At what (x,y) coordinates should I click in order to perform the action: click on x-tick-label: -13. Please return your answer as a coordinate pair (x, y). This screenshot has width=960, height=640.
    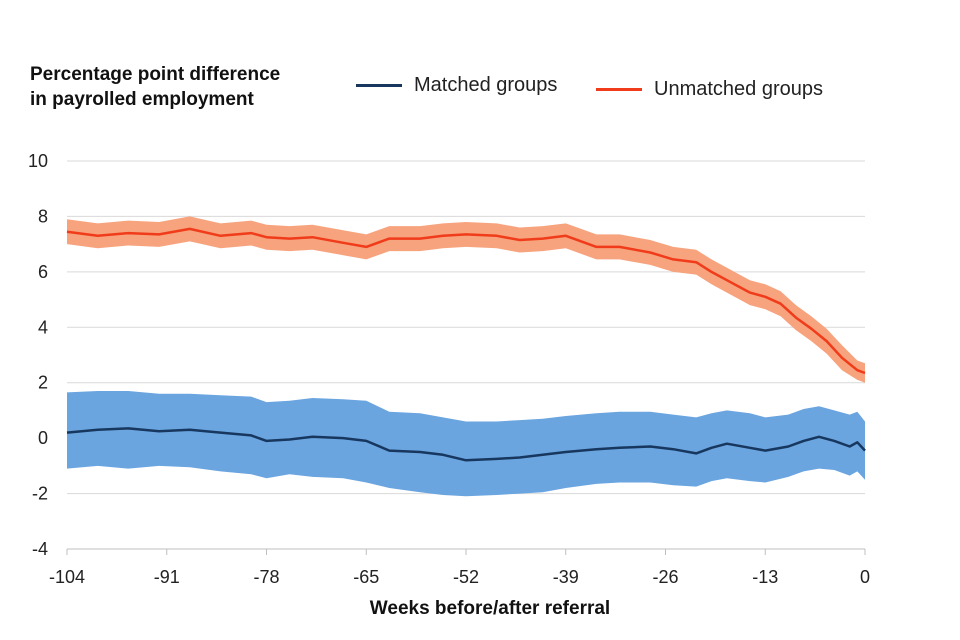
    Looking at the image, I should click on (765, 577).